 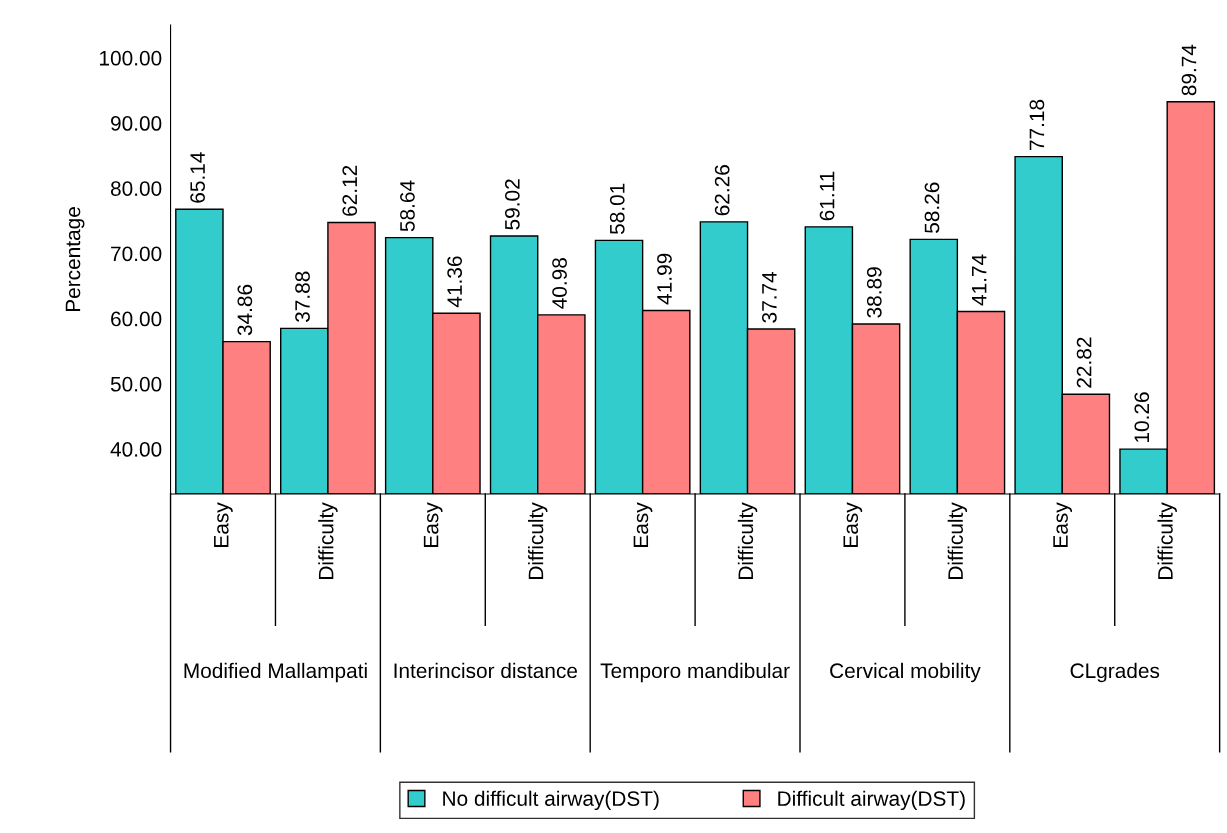 I want to click on y-axis-title: Percentage, so click(x=75, y=259).